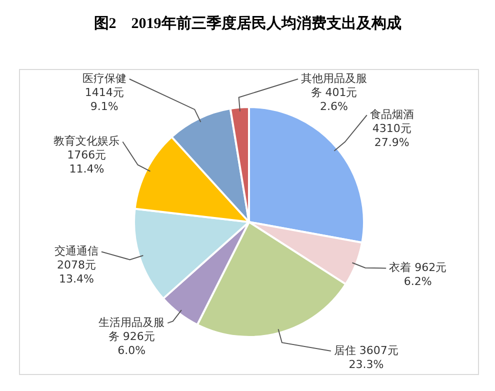 The width and height of the screenshot is (495, 391). Describe the element at coordinates (76, 272) in the screenshot. I see `data-label: 2078元 13.4%` at that location.